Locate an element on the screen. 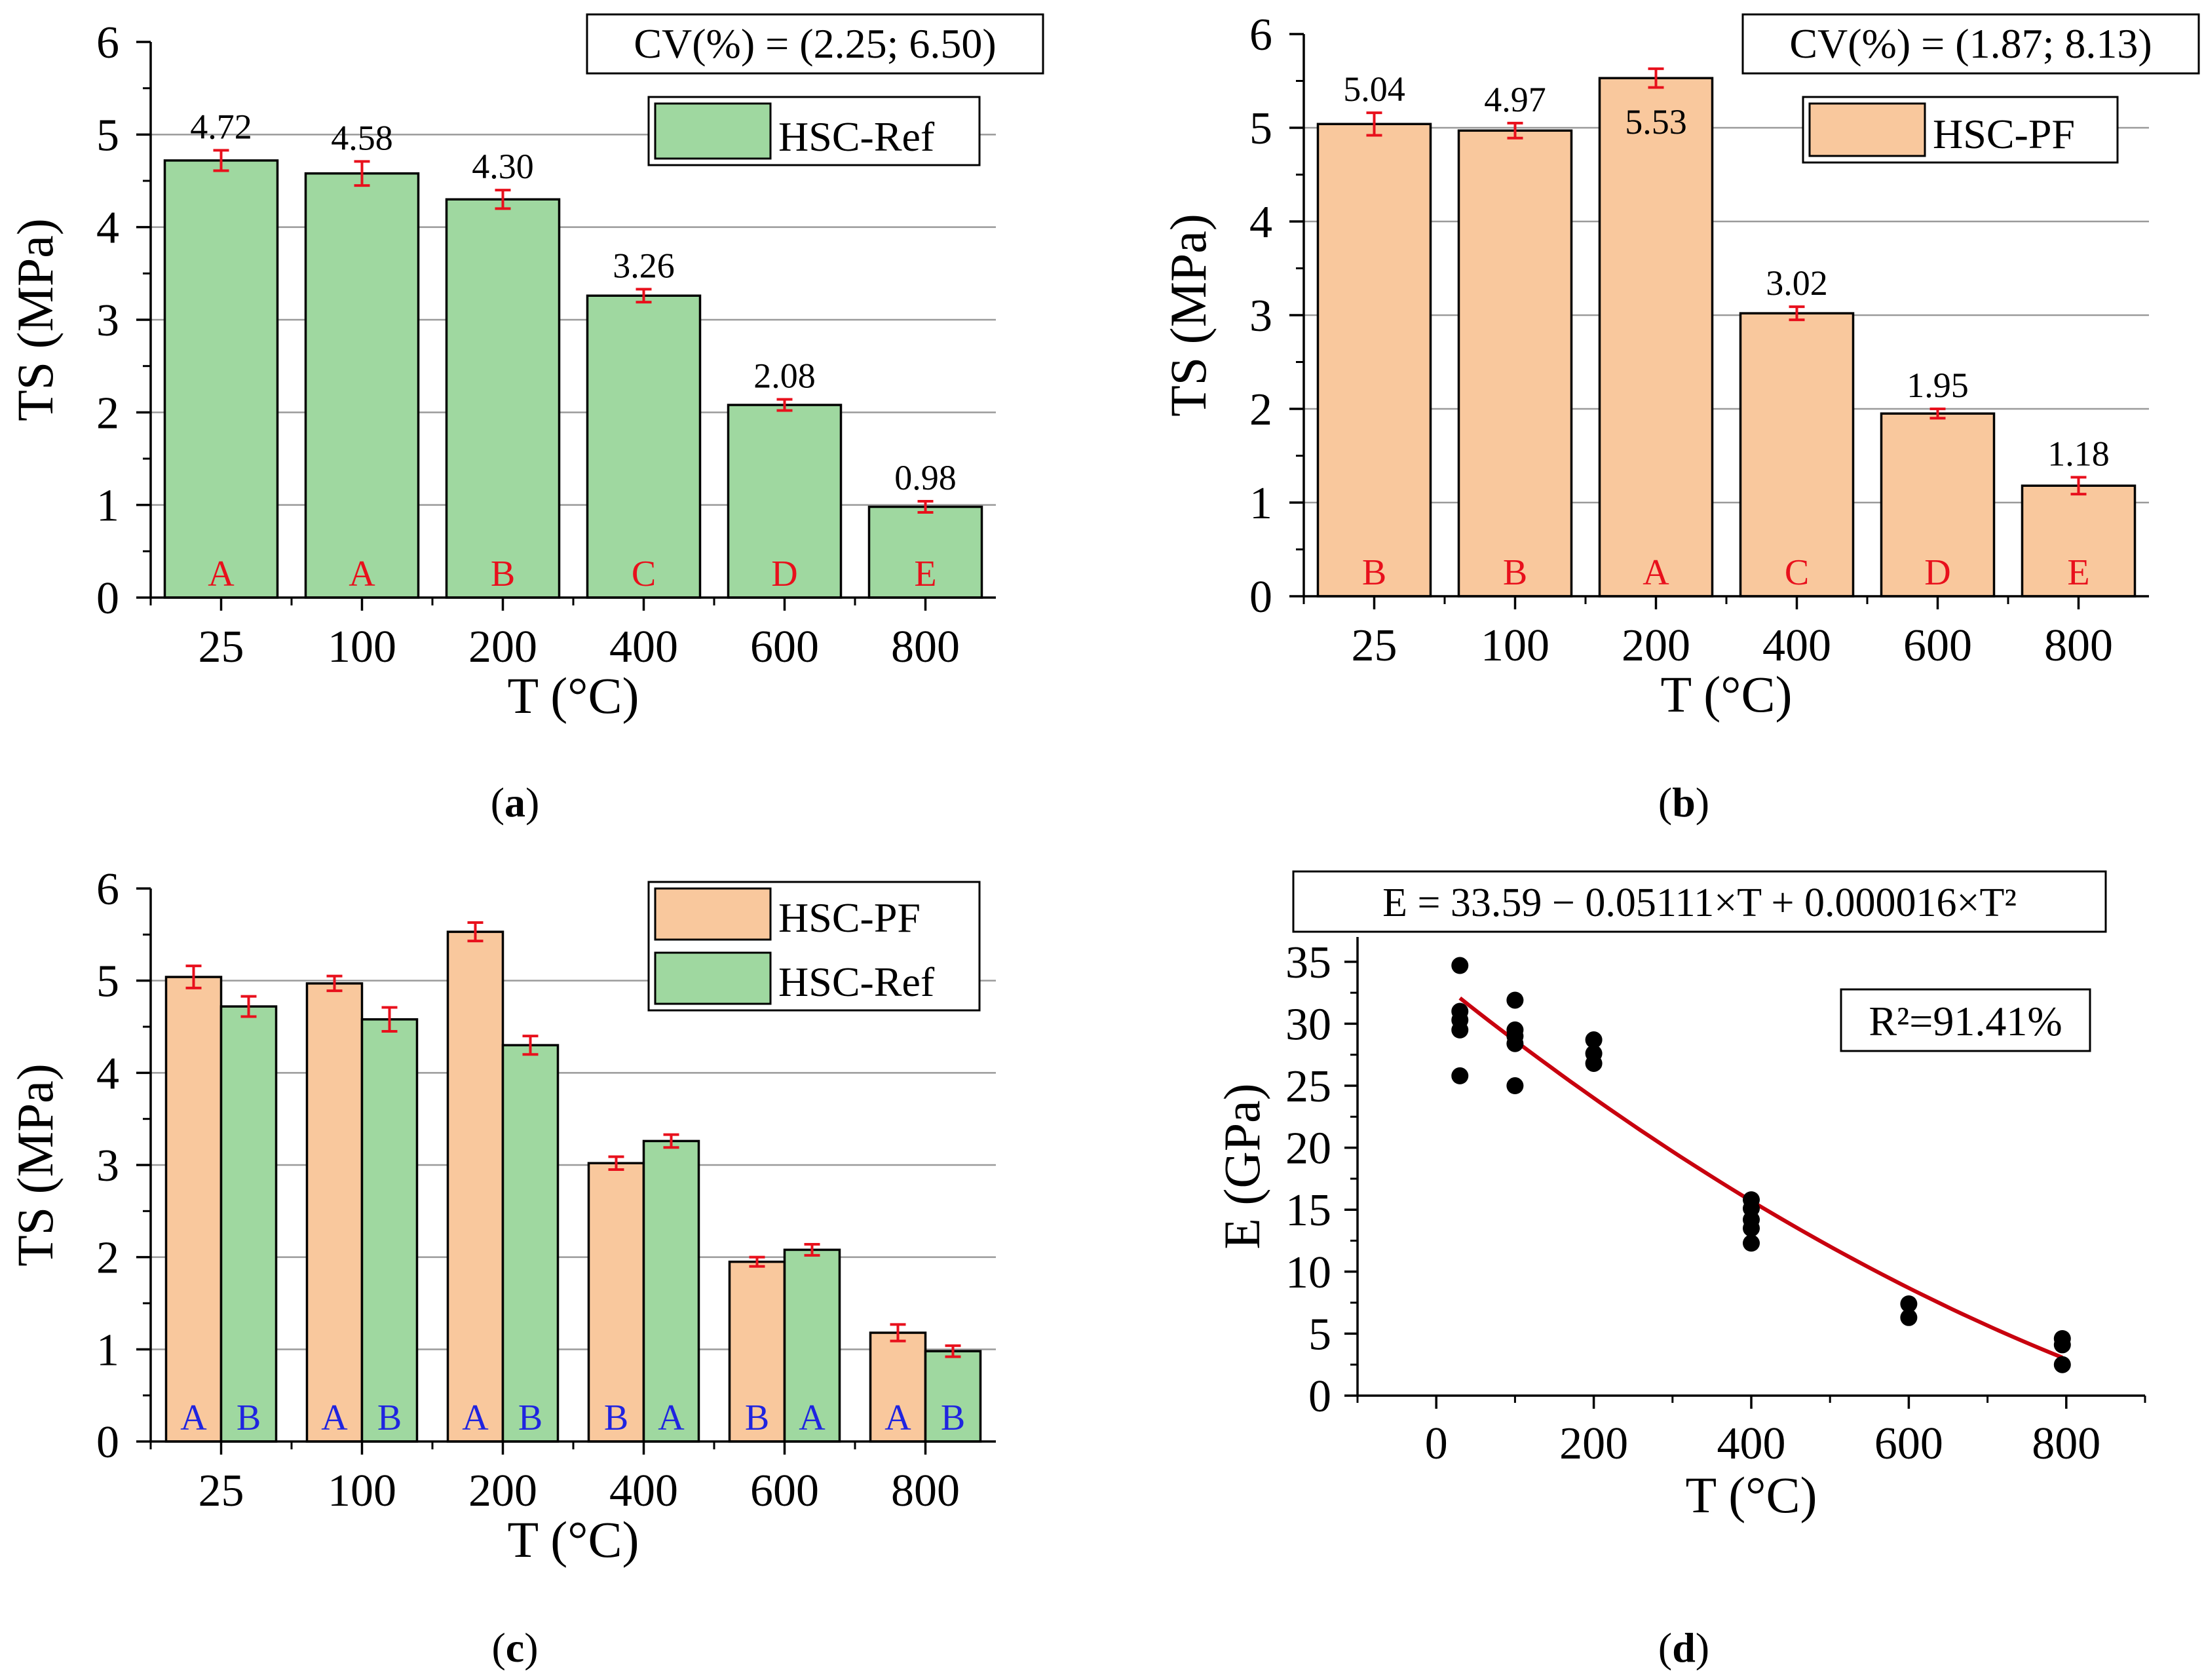  legend: HSC-PF is located at coordinates (1960, 130).